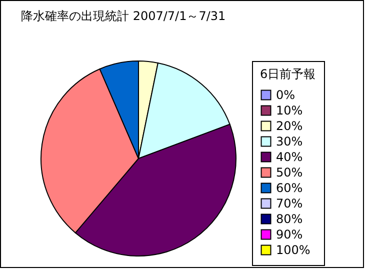 This screenshot has width=366, height=270. What do you see at coordinates (288, 74) in the screenshot?
I see `legend-title: 6日前予報` at bounding box center [288, 74].